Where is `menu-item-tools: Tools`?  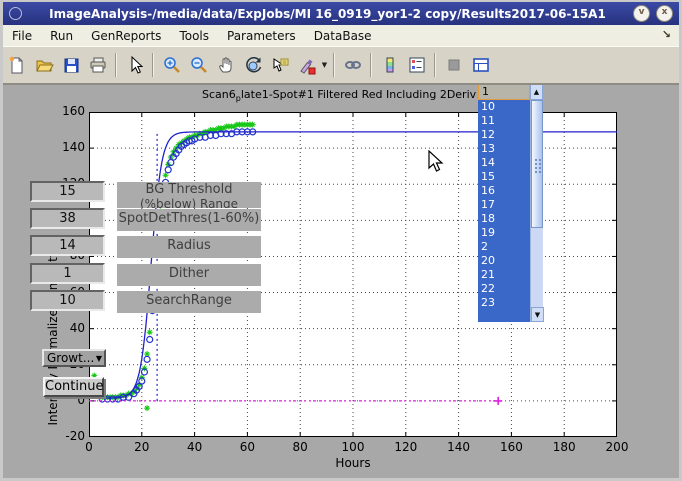
menu-item-tools: Tools is located at coordinates (194, 35).